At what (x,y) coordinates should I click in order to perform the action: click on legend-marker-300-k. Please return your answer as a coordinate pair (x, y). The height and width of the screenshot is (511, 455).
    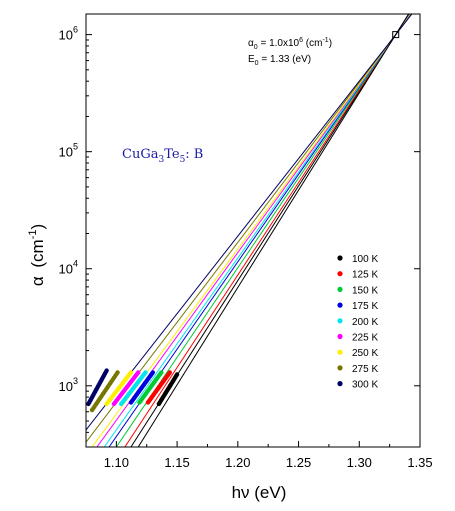
    Looking at the image, I should click on (340, 384).